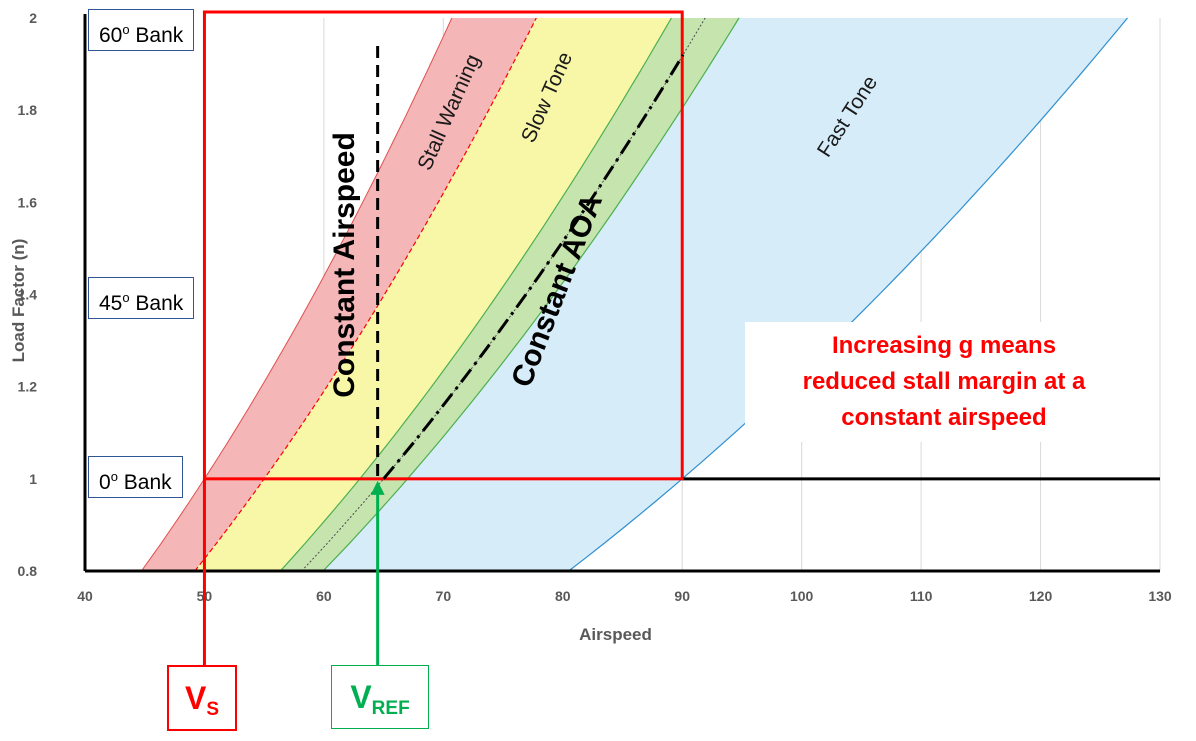 The width and height of the screenshot is (1196, 741). Describe the element at coordinates (682, 596) in the screenshot. I see `x-tick-5: 90` at that location.